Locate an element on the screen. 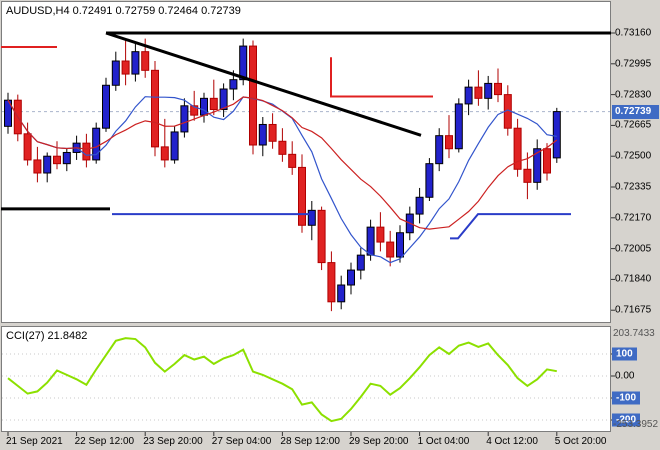 The image size is (660, 450). cci-scale-max-label: 203.7433 is located at coordinates (634, 333).